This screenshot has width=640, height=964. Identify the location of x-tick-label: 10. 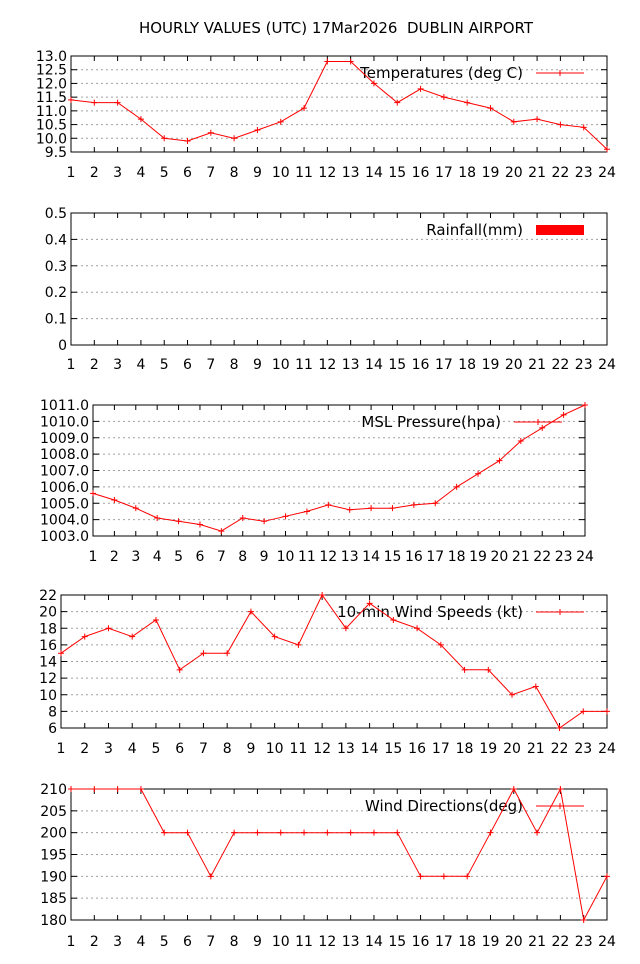
(281, 173).